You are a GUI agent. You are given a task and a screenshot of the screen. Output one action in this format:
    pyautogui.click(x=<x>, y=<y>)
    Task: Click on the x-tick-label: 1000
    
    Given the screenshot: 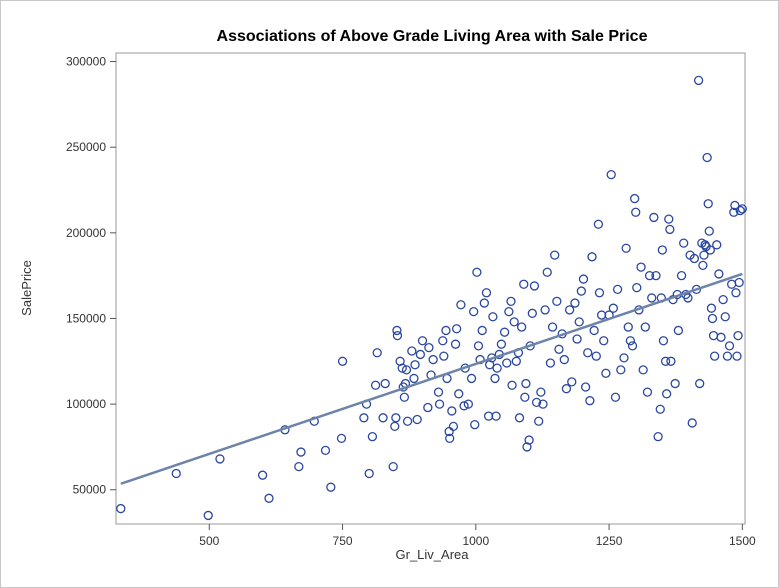 What is the action you would take?
    pyautogui.click(x=475, y=541)
    